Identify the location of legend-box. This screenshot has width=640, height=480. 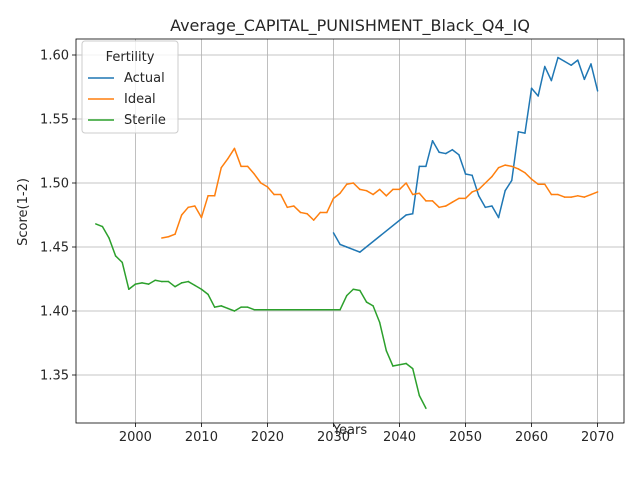
(130, 87).